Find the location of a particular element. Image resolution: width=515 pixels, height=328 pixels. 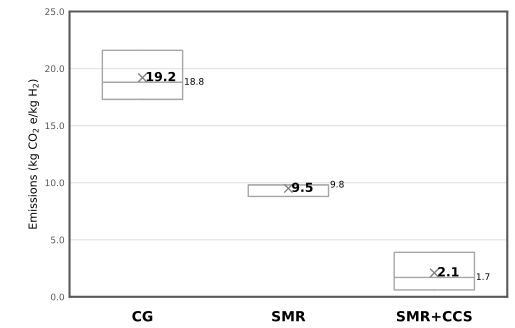

x-tick-label: CG is located at coordinates (142, 316).